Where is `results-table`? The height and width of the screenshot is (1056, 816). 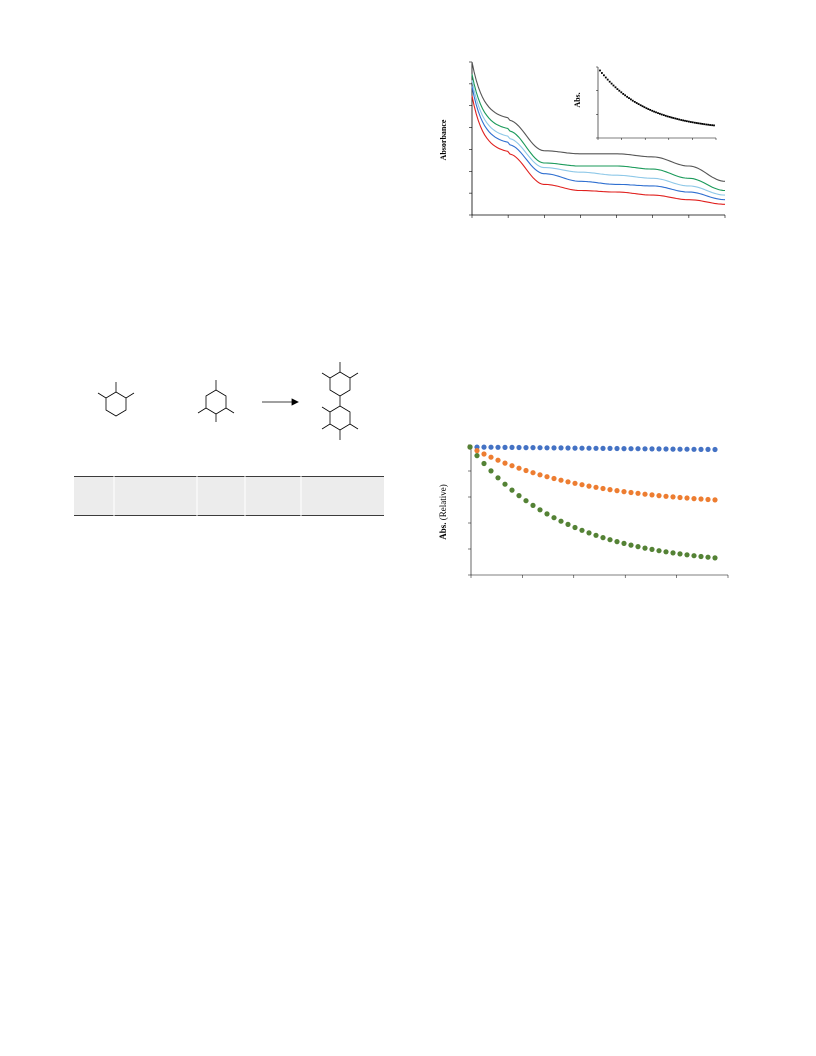 results-table is located at coordinates (229, 496).